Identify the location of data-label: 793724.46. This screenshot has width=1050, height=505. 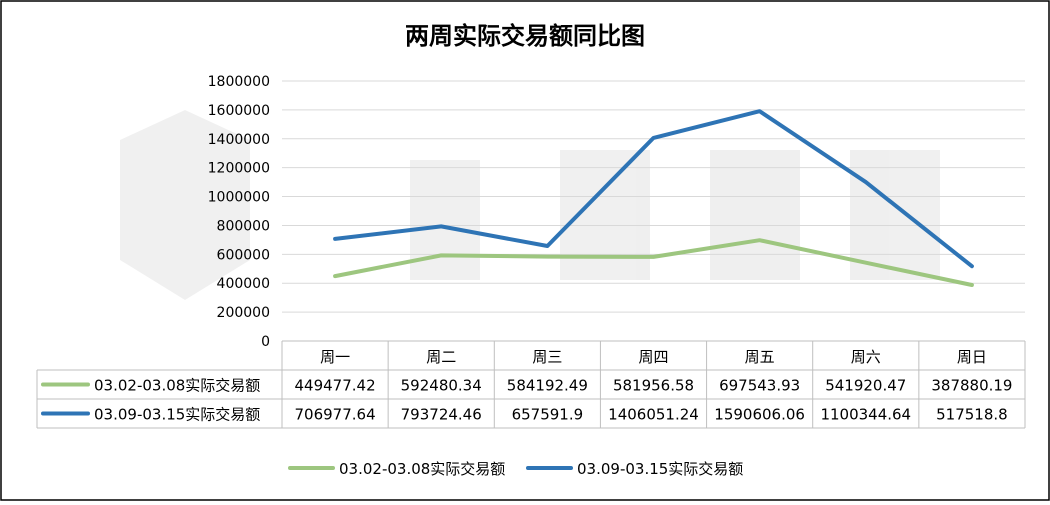
(441, 415).